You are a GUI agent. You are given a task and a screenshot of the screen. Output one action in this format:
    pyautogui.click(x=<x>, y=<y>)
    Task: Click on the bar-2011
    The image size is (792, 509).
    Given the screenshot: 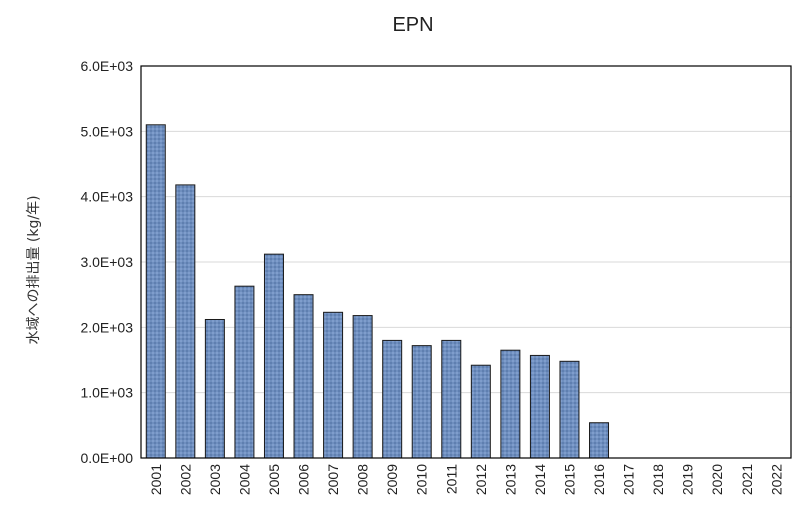 What is the action you would take?
    pyautogui.click(x=451, y=399)
    